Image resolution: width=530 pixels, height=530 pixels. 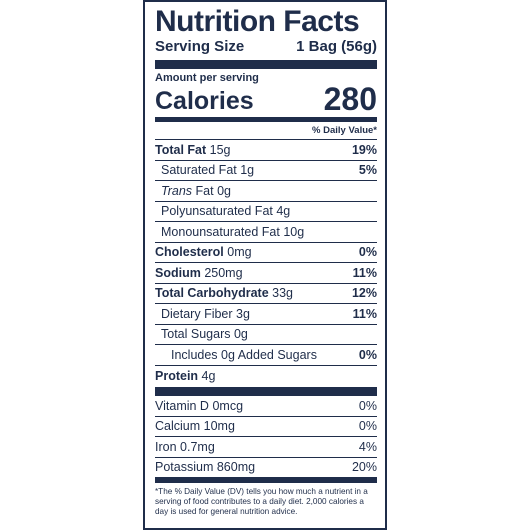 I want to click on nutrient-row-total-carbohydrate: Total Carbohydrate 33g 12%, so click(x=266, y=294).